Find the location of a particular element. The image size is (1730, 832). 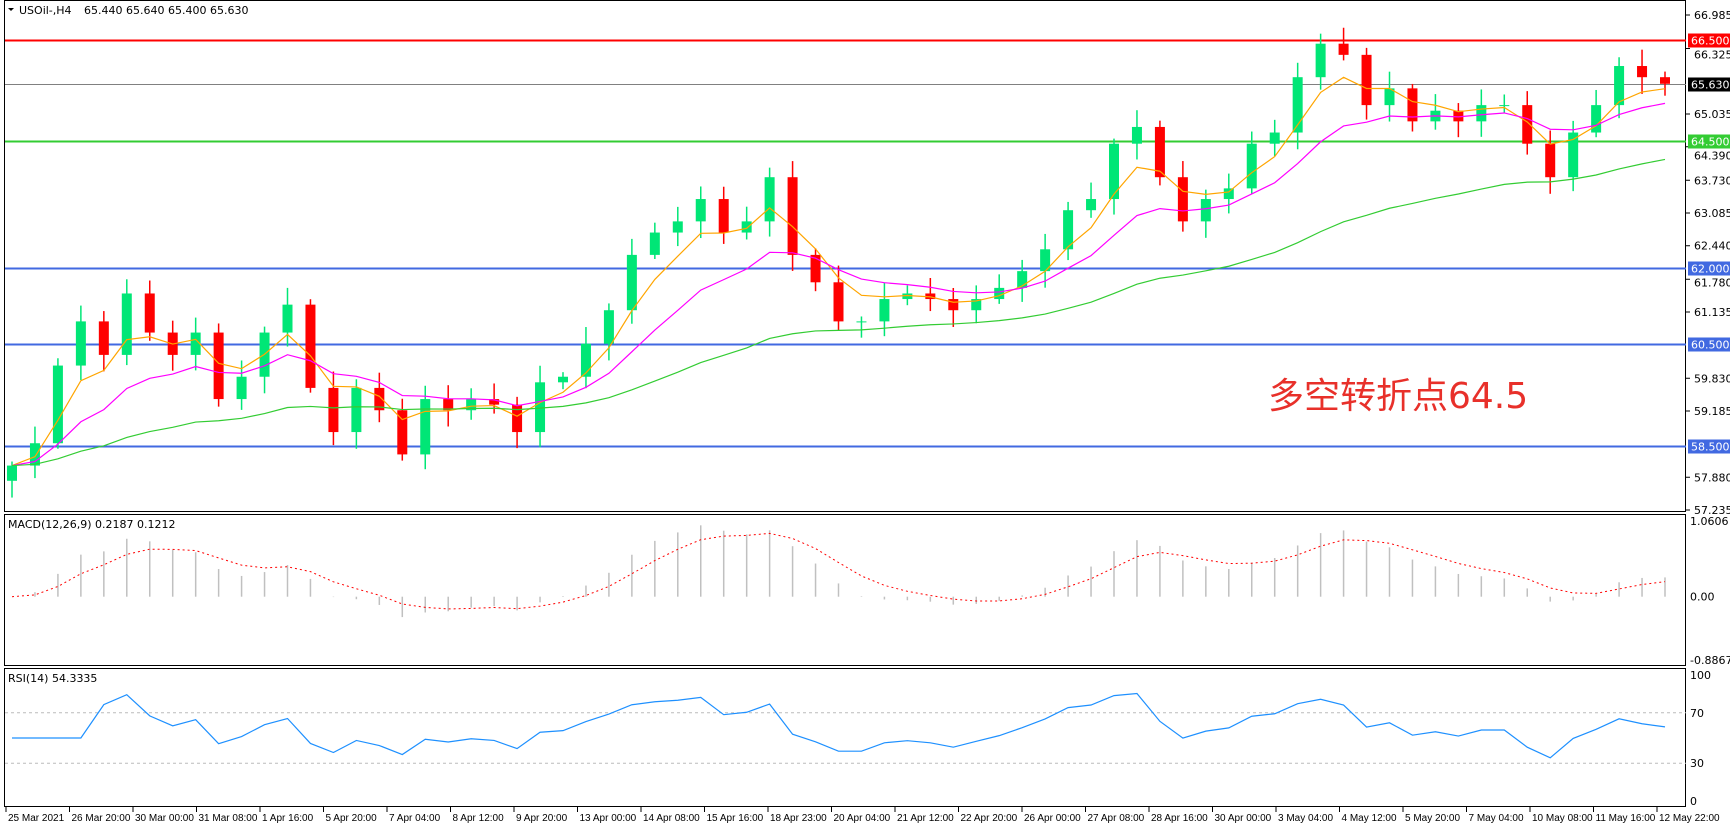

macd-signal-line is located at coordinates (838, 571).